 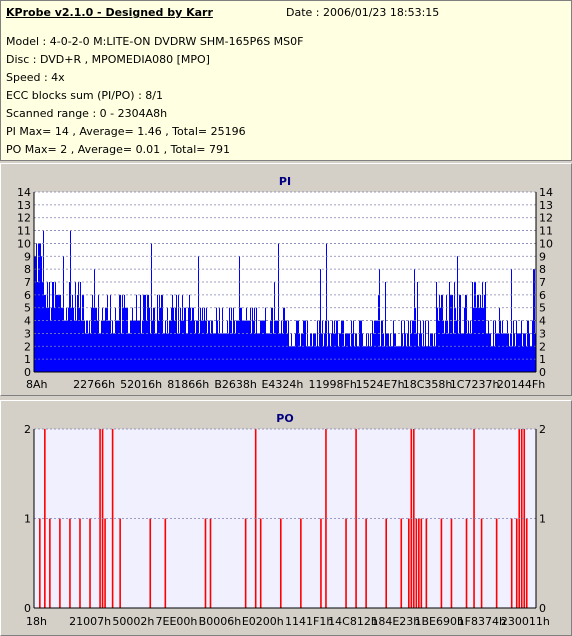 I want to click on y-tick-label-right: 11, so click(x=546, y=231).